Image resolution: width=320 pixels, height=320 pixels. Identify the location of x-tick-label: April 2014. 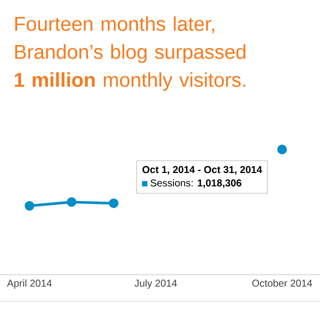
(29, 284).